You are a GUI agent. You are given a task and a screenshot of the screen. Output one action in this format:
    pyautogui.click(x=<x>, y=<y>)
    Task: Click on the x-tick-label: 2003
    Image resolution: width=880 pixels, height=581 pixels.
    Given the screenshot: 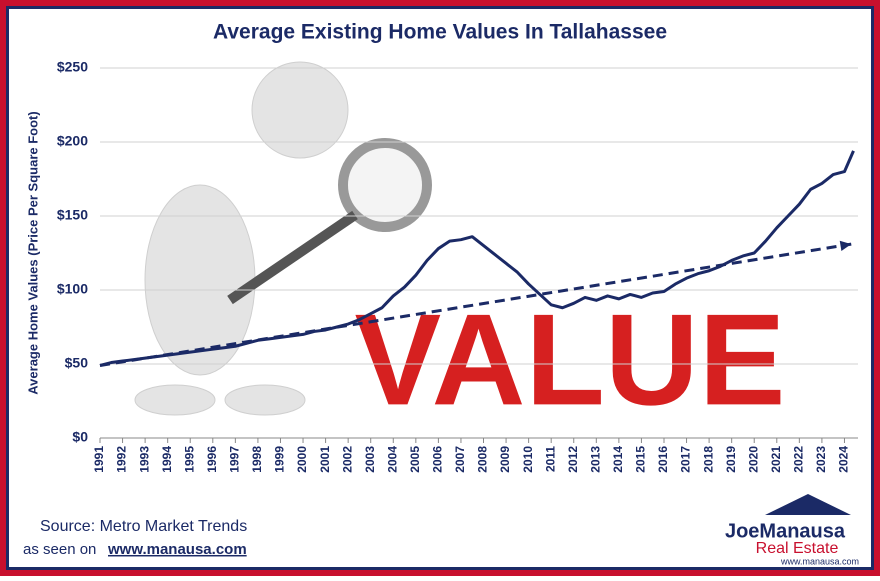 What is the action you would take?
    pyautogui.click(x=370, y=459)
    